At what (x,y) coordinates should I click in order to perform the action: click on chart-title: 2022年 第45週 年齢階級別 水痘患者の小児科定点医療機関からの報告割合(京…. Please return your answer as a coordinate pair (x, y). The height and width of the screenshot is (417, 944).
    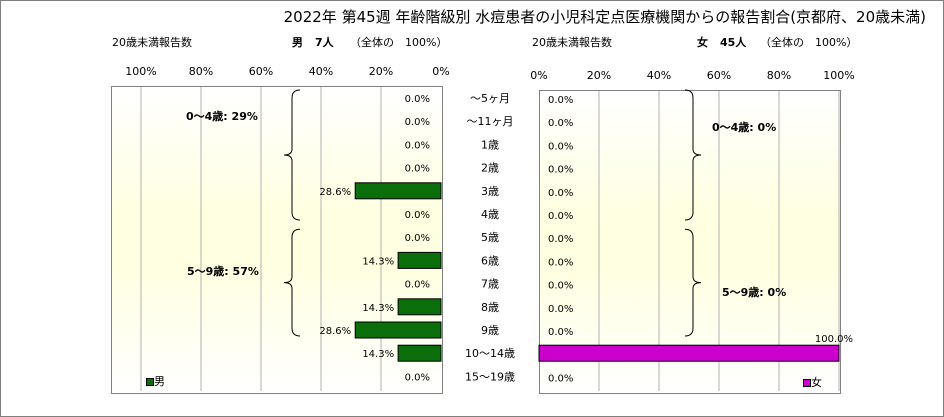
    Looking at the image, I should click on (604, 17).